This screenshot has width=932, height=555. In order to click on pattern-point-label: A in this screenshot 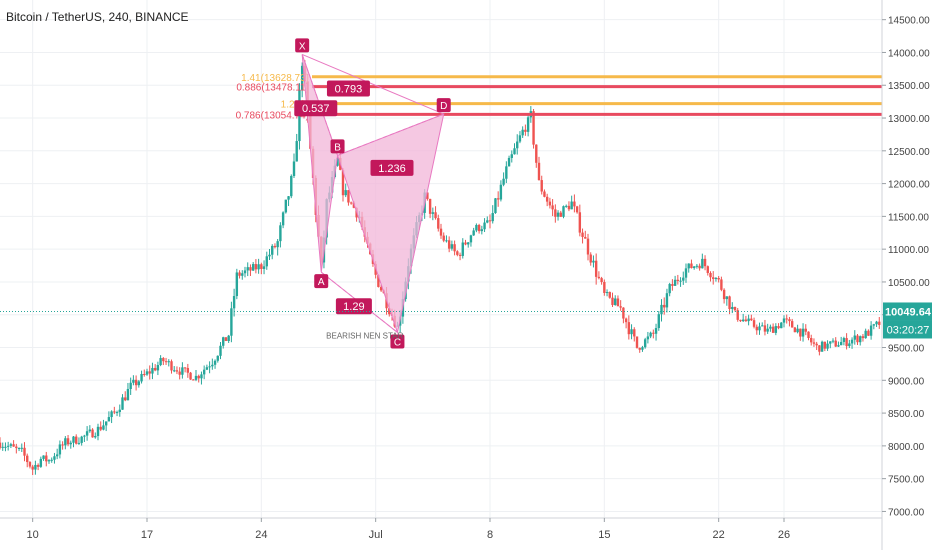, I will do `click(321, 282)`.